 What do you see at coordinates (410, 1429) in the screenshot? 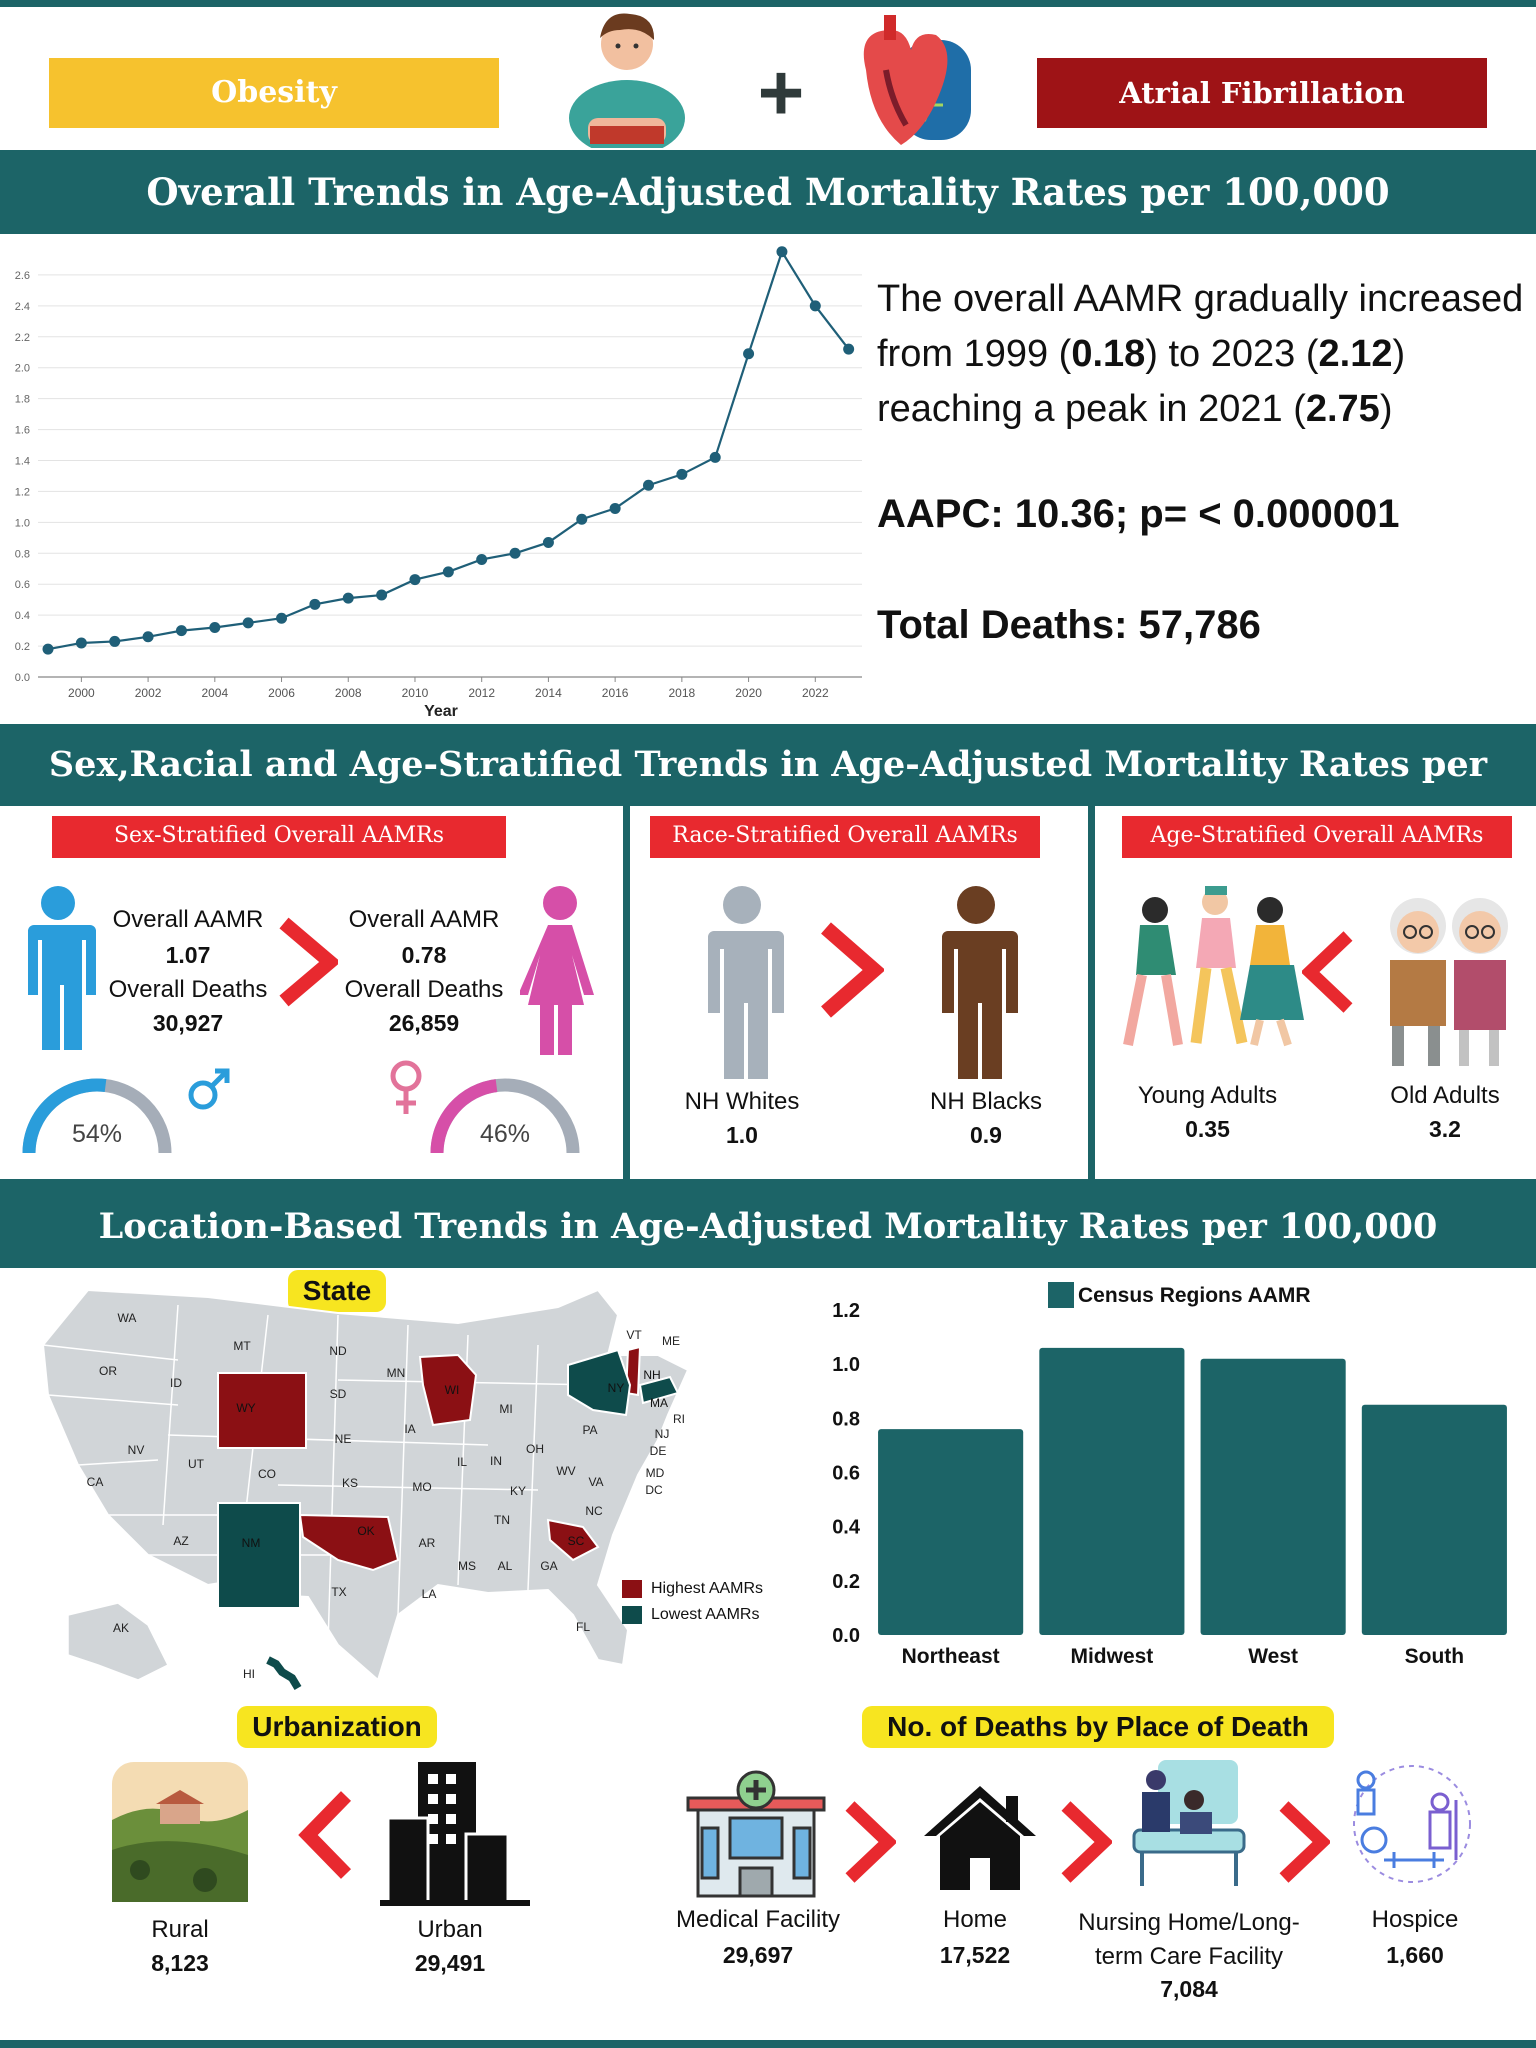
I see `state-label-ia: IA` at bounding box center [410, 1429].